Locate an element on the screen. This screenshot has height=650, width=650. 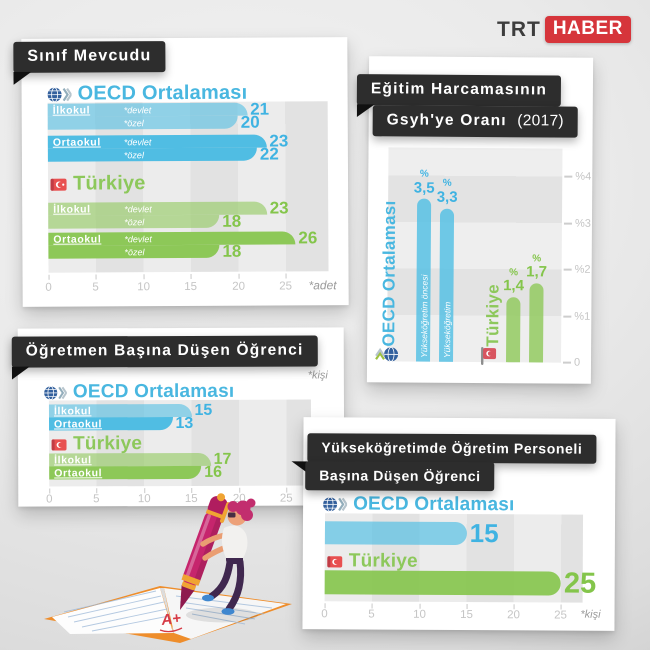
bar-row: 25 is located at coordinates (460, 584).